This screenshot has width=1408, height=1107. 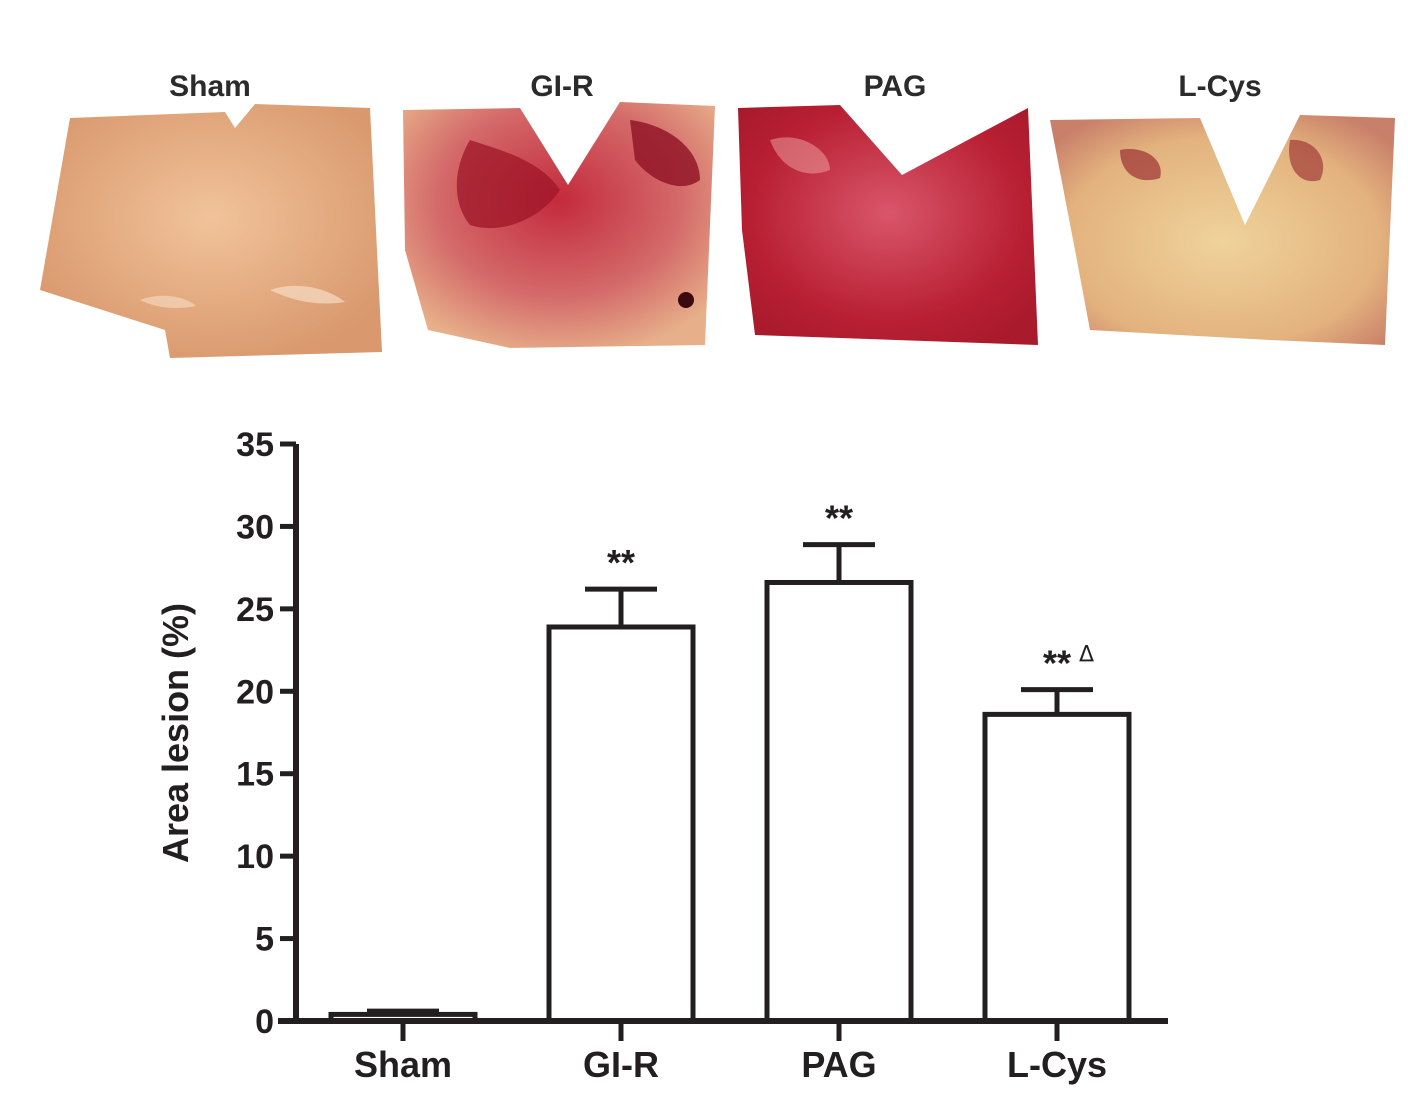 I want to click on tissue-gir-spot, so click(x=686, y=300).